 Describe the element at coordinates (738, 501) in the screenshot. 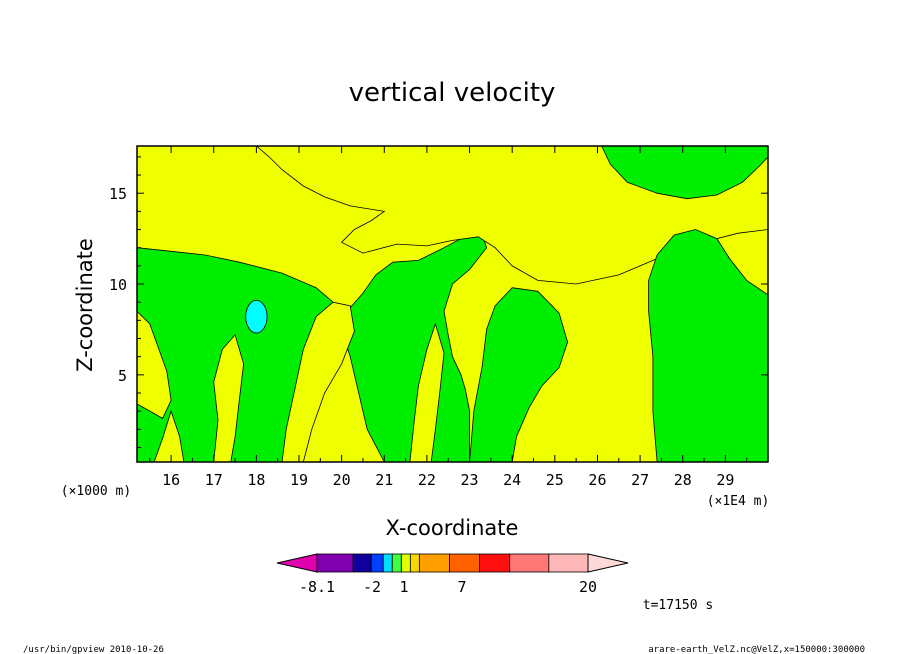

I see `x-unit-note: (×1E4 m)` at that location.